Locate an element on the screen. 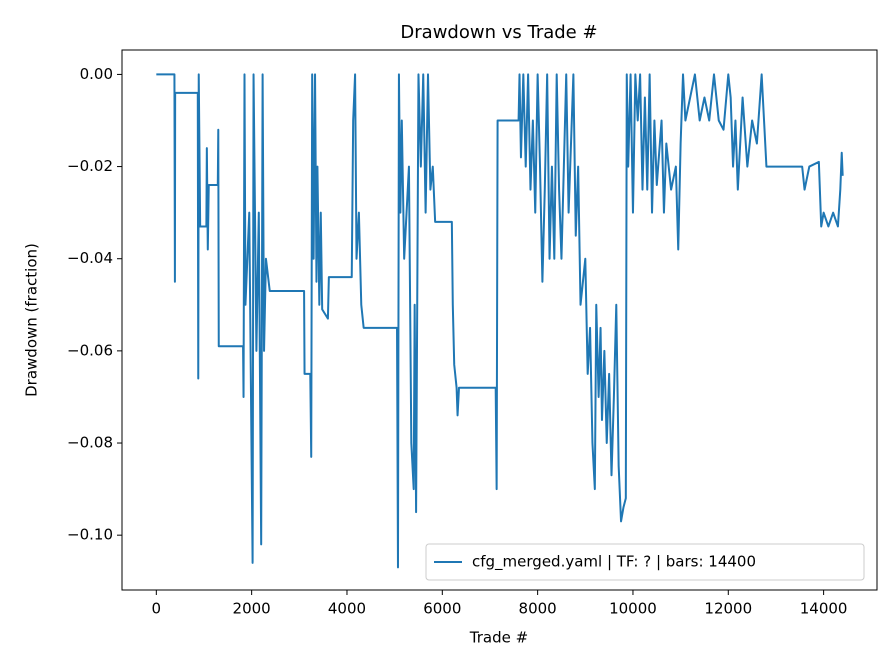  legend-label: cfg_merged.yaml | TF: ? | bars: 14400 is located at coordinates (614, 562).